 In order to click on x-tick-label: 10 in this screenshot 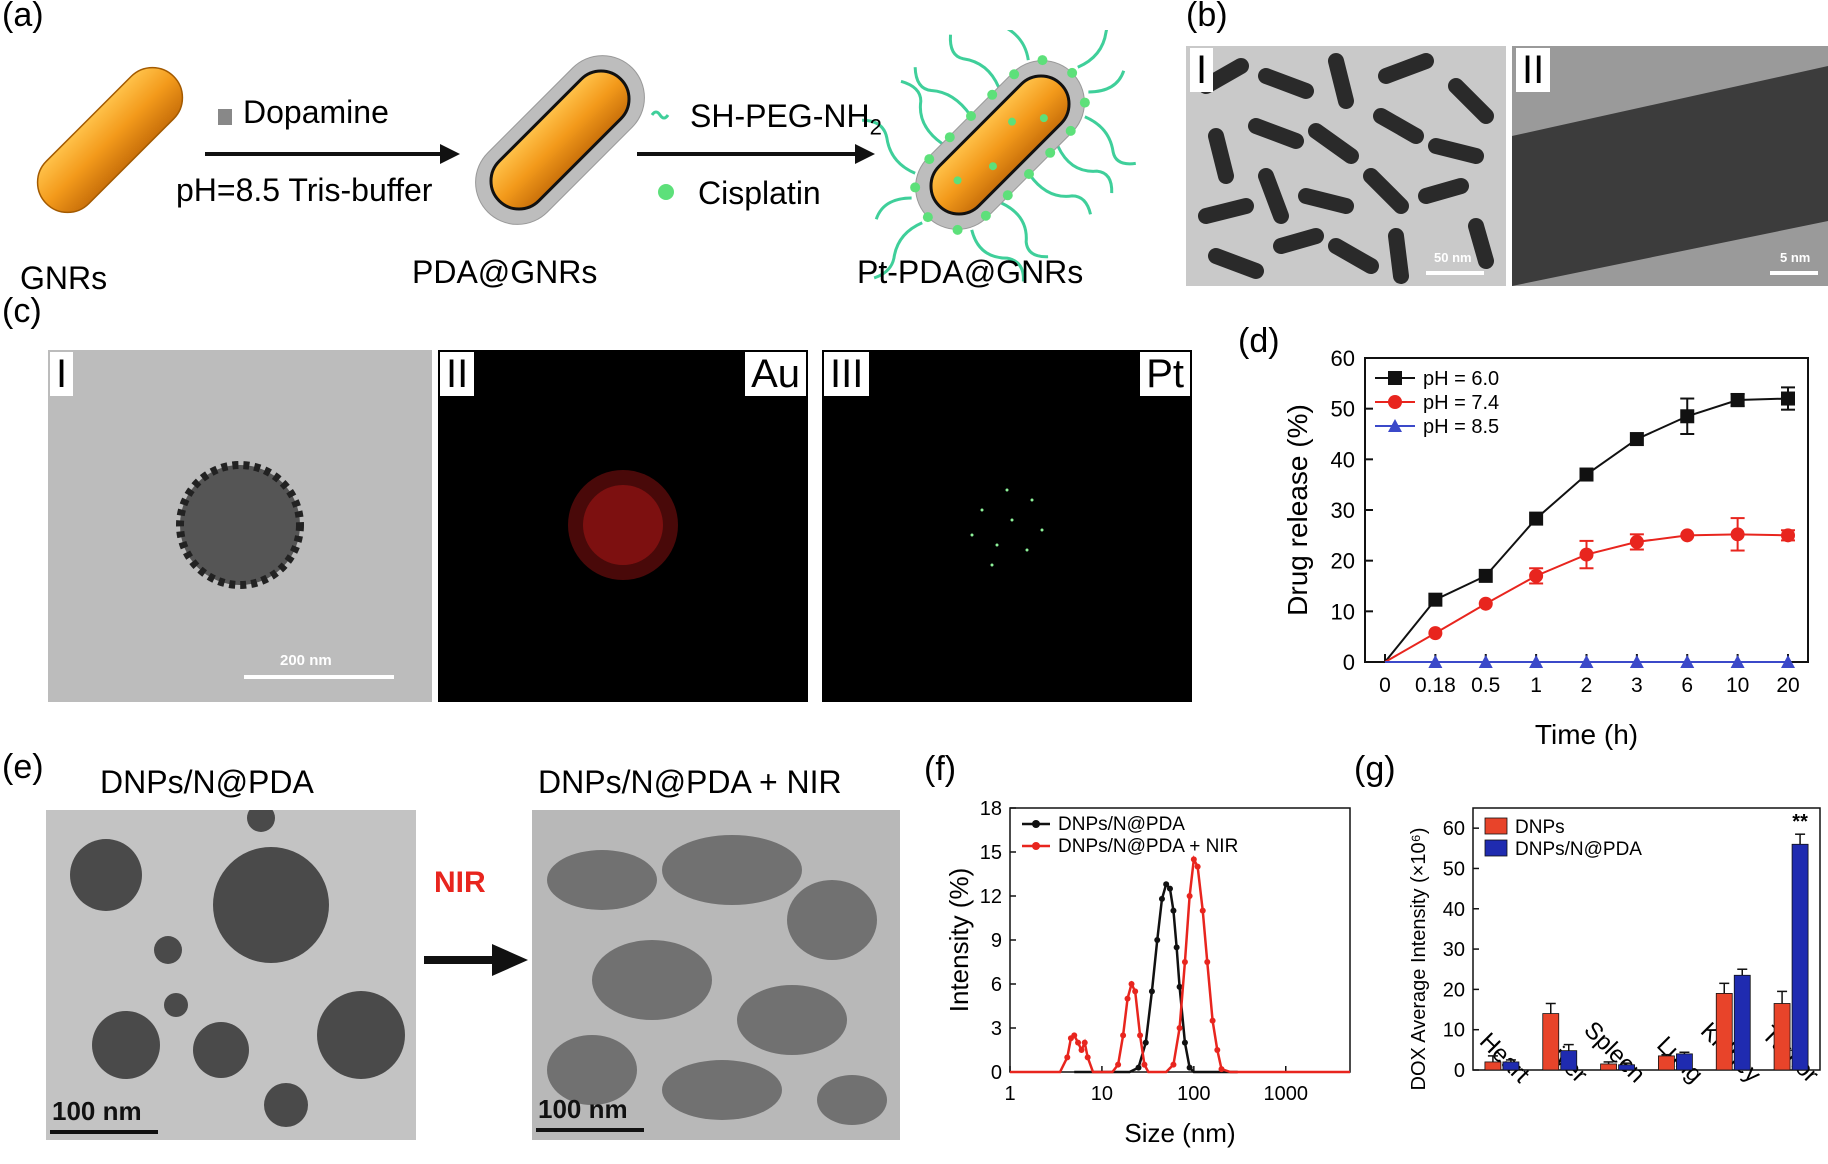, I will do `click(1102, 1094)`.